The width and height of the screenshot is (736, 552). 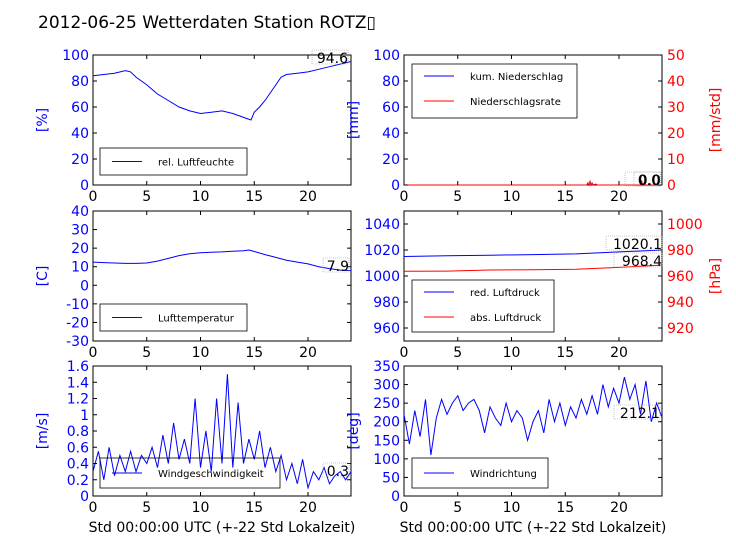 I want to click on x-axis-label-left: Std 00:00:00 UTC (+-22 Std Lokalzeit), so click(x=222, y=528).